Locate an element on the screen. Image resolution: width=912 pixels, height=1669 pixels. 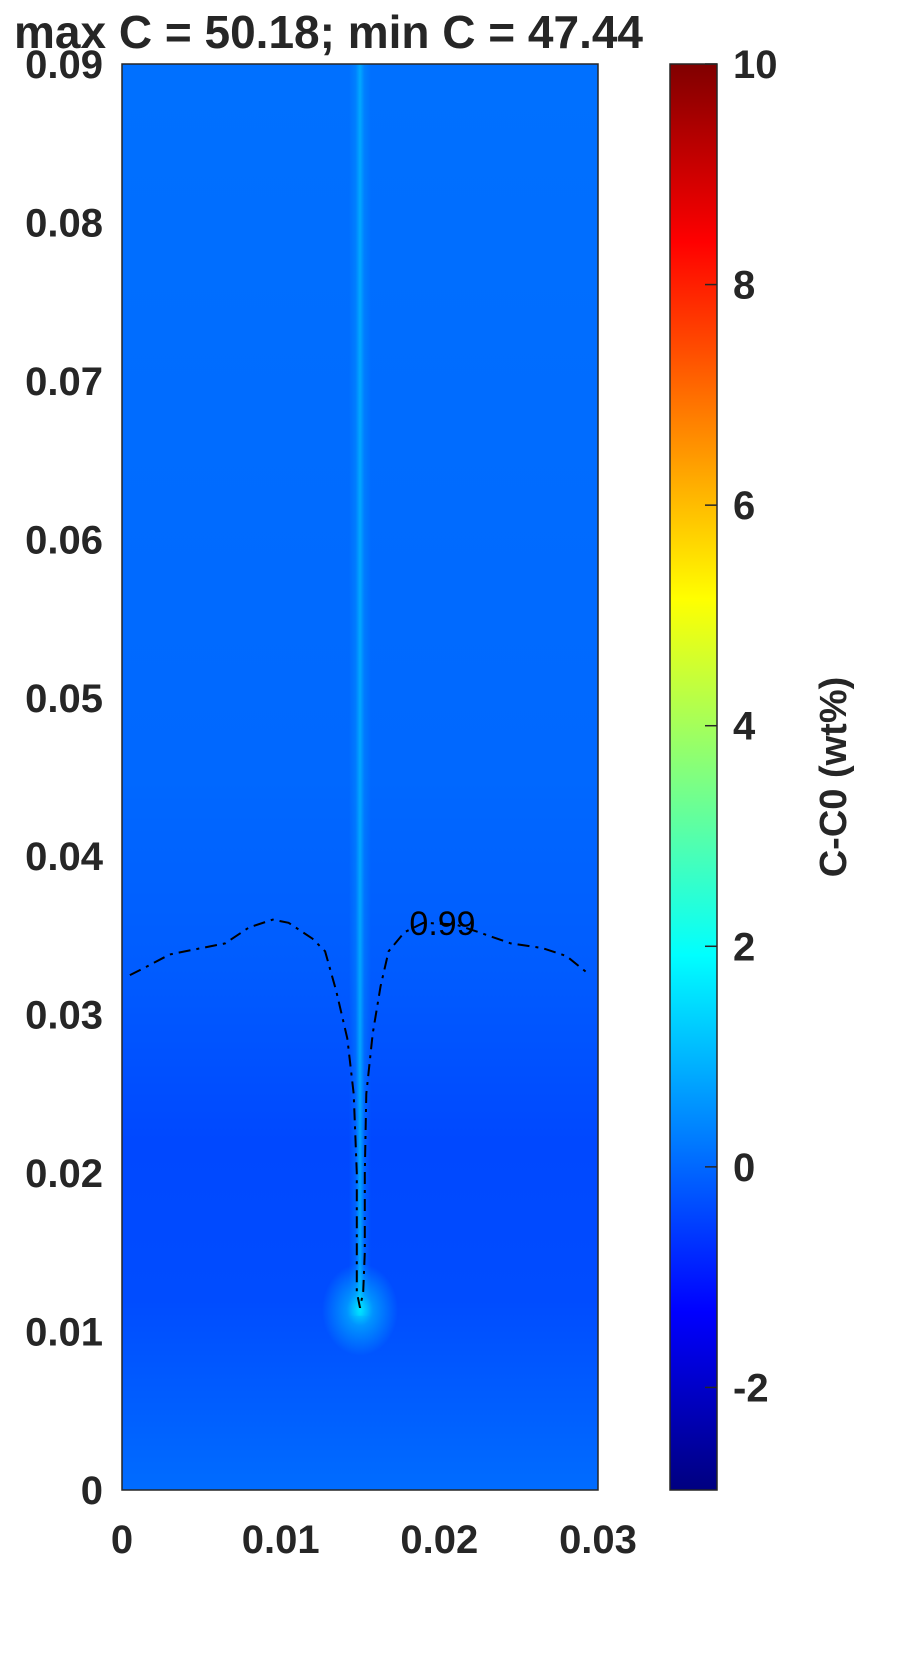
y-tick-label: 0 is located at coordinates (92, 1491).